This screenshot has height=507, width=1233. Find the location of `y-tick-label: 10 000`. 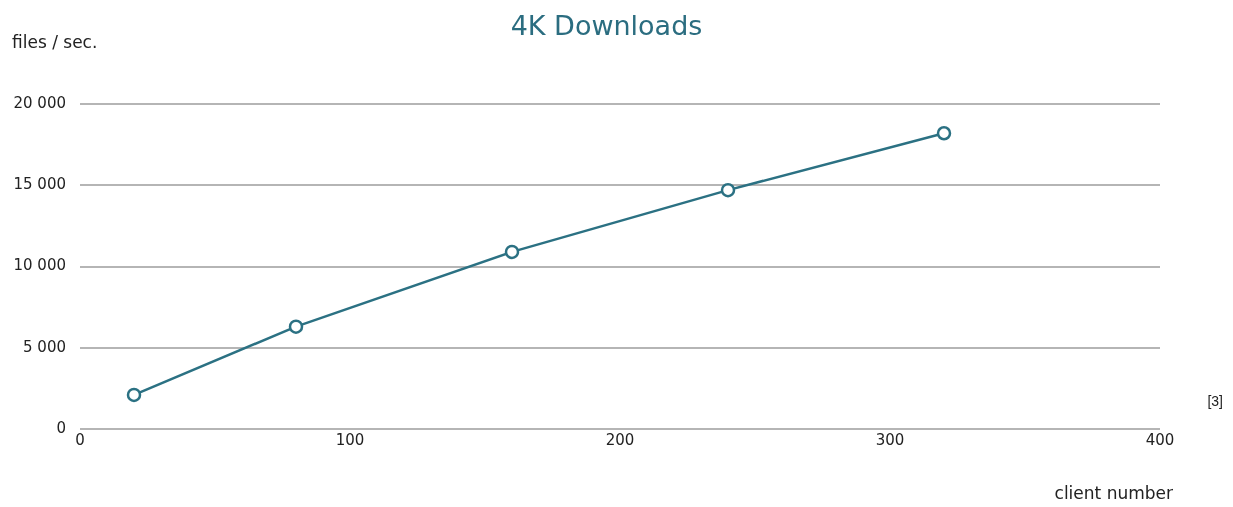

y-tick-label: 10 000 is located at coordinates (39, 265).